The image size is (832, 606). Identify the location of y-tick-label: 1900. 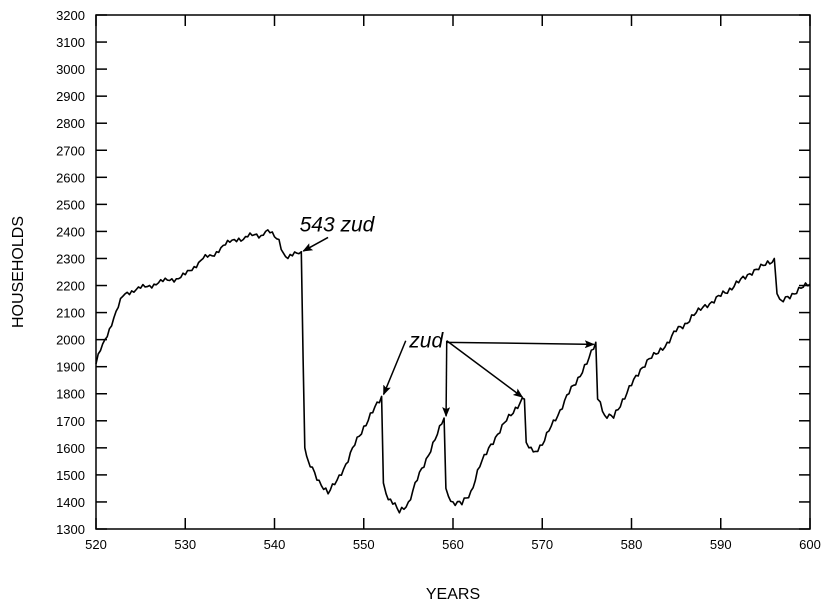
(70, 367).